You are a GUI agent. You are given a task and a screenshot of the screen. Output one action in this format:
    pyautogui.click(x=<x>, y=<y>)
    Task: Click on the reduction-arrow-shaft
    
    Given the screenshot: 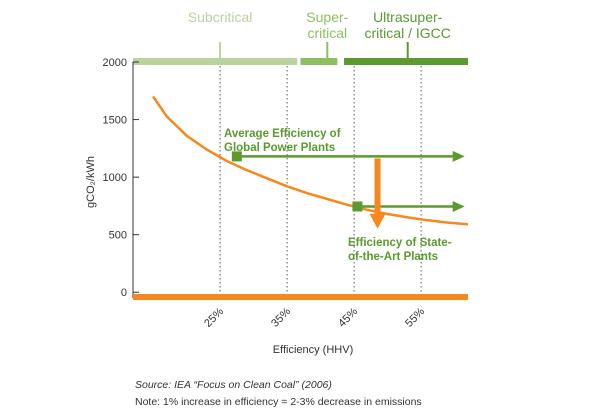 What is the action you would take?
    pyautogui.click(x=377, y=186)
    